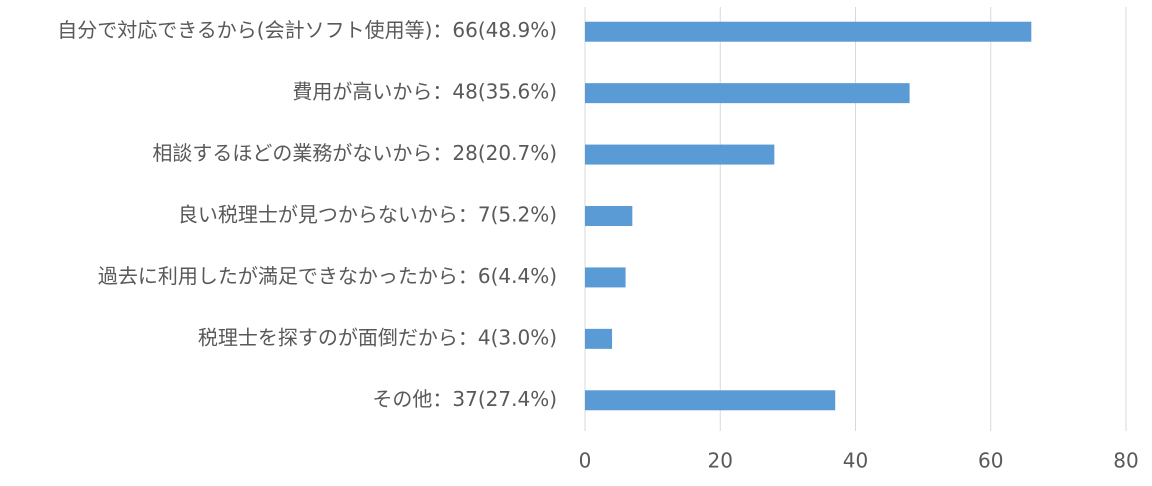 This screenshot has height=486, width=1152. Describe the element at coordinates (1125, 461) in the screenshot. I see `x-tick-label: 80` at that location.